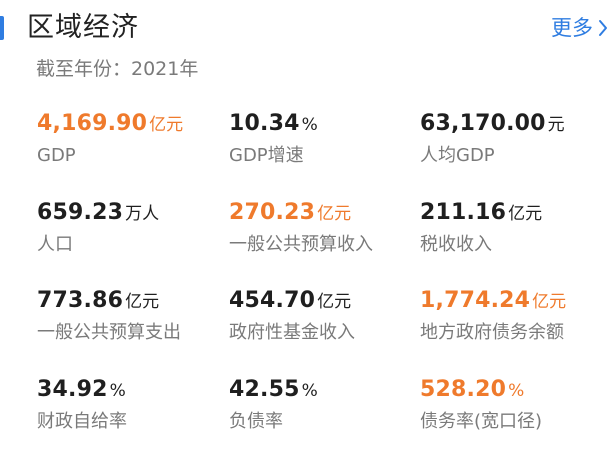 This screenshot has width=615, height=451. What do you see at coordinates (72, 389) in the screenshot?
I see `metric-number: 34.92` at bounding box center [72, 389].